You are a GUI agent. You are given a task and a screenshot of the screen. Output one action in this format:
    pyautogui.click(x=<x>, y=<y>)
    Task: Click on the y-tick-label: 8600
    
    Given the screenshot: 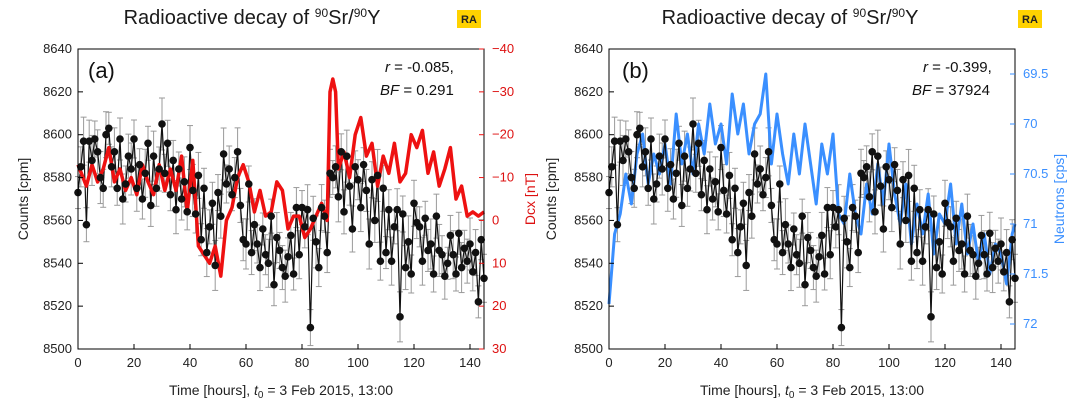 What is the action you would take?
    pyautogui.click(x=588, y=134)
    